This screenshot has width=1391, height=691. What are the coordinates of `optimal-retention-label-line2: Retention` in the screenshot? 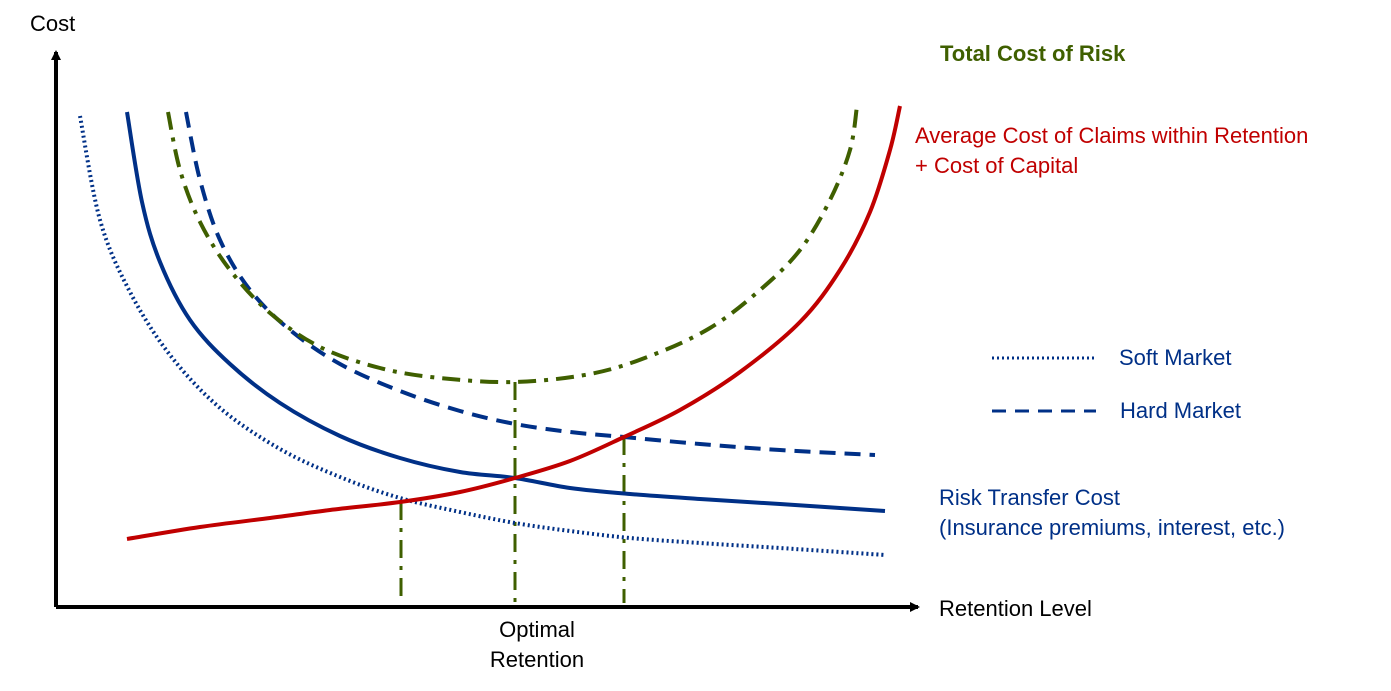 It's located at (537, 659).